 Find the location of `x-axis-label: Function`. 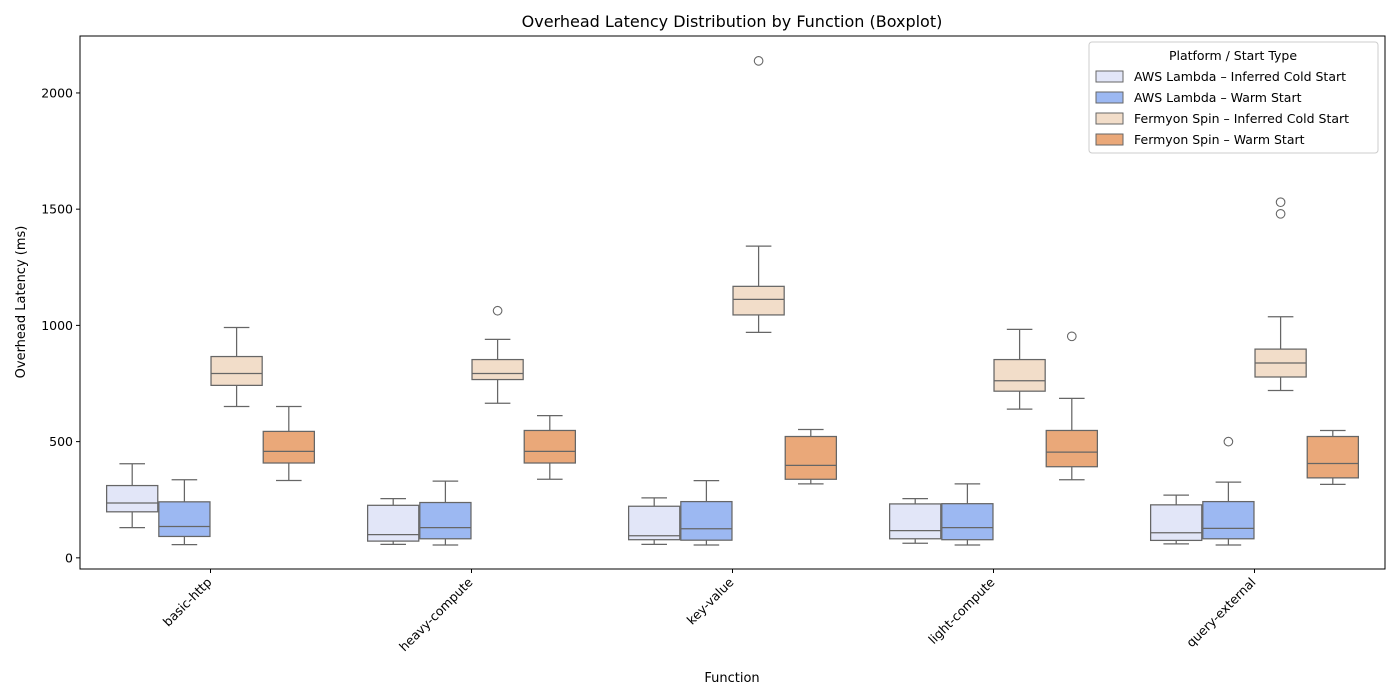

x-axis-label: Function is located at coordinates (731, 678).